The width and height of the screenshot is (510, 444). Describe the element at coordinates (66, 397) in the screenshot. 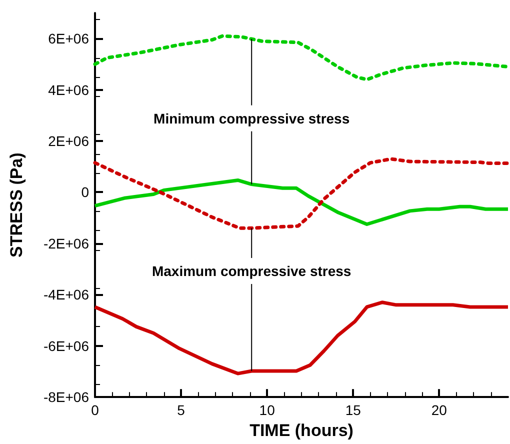

I see `y-tick-label: -8E+06` at that location.